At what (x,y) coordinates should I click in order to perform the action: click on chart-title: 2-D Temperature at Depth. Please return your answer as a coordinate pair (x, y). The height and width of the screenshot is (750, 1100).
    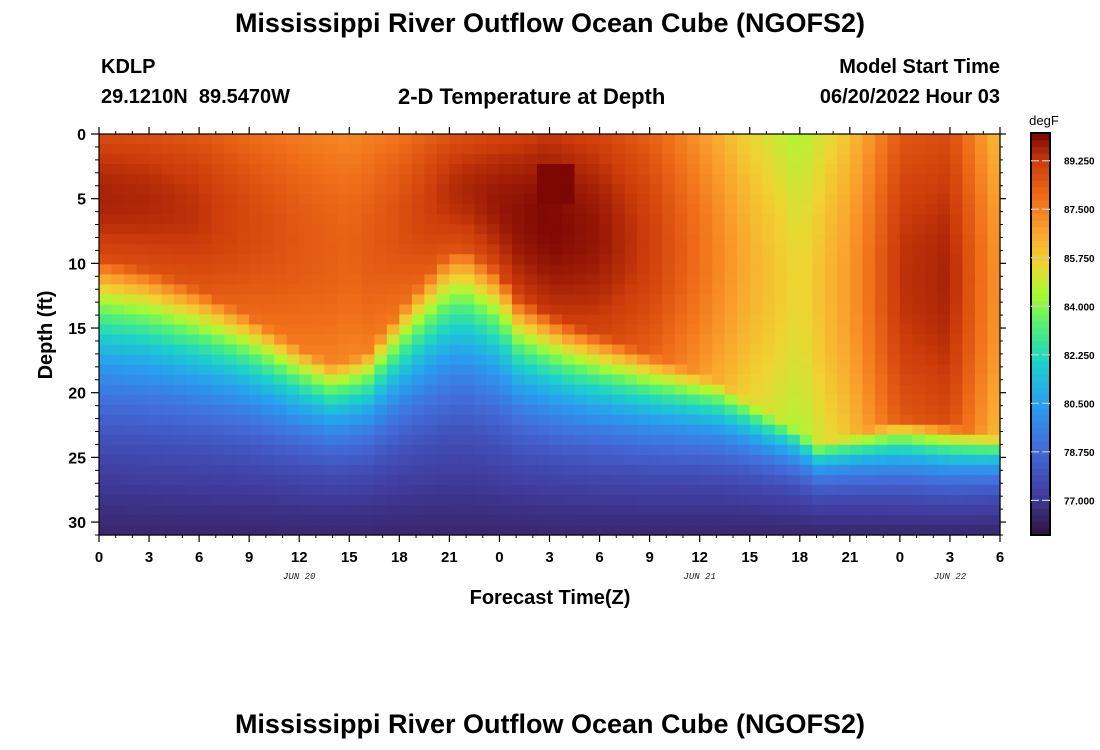
    Looking at the image, I should click on (532, 96).